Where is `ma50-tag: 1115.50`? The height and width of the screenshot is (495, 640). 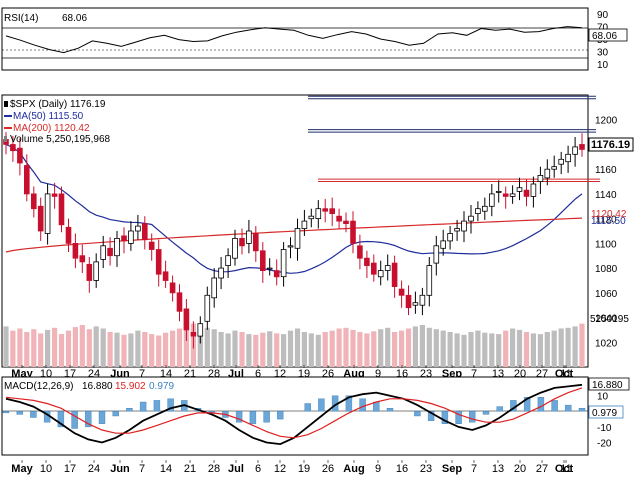 ma50-tag: 1115.50 is located at coordinates (608, 221).